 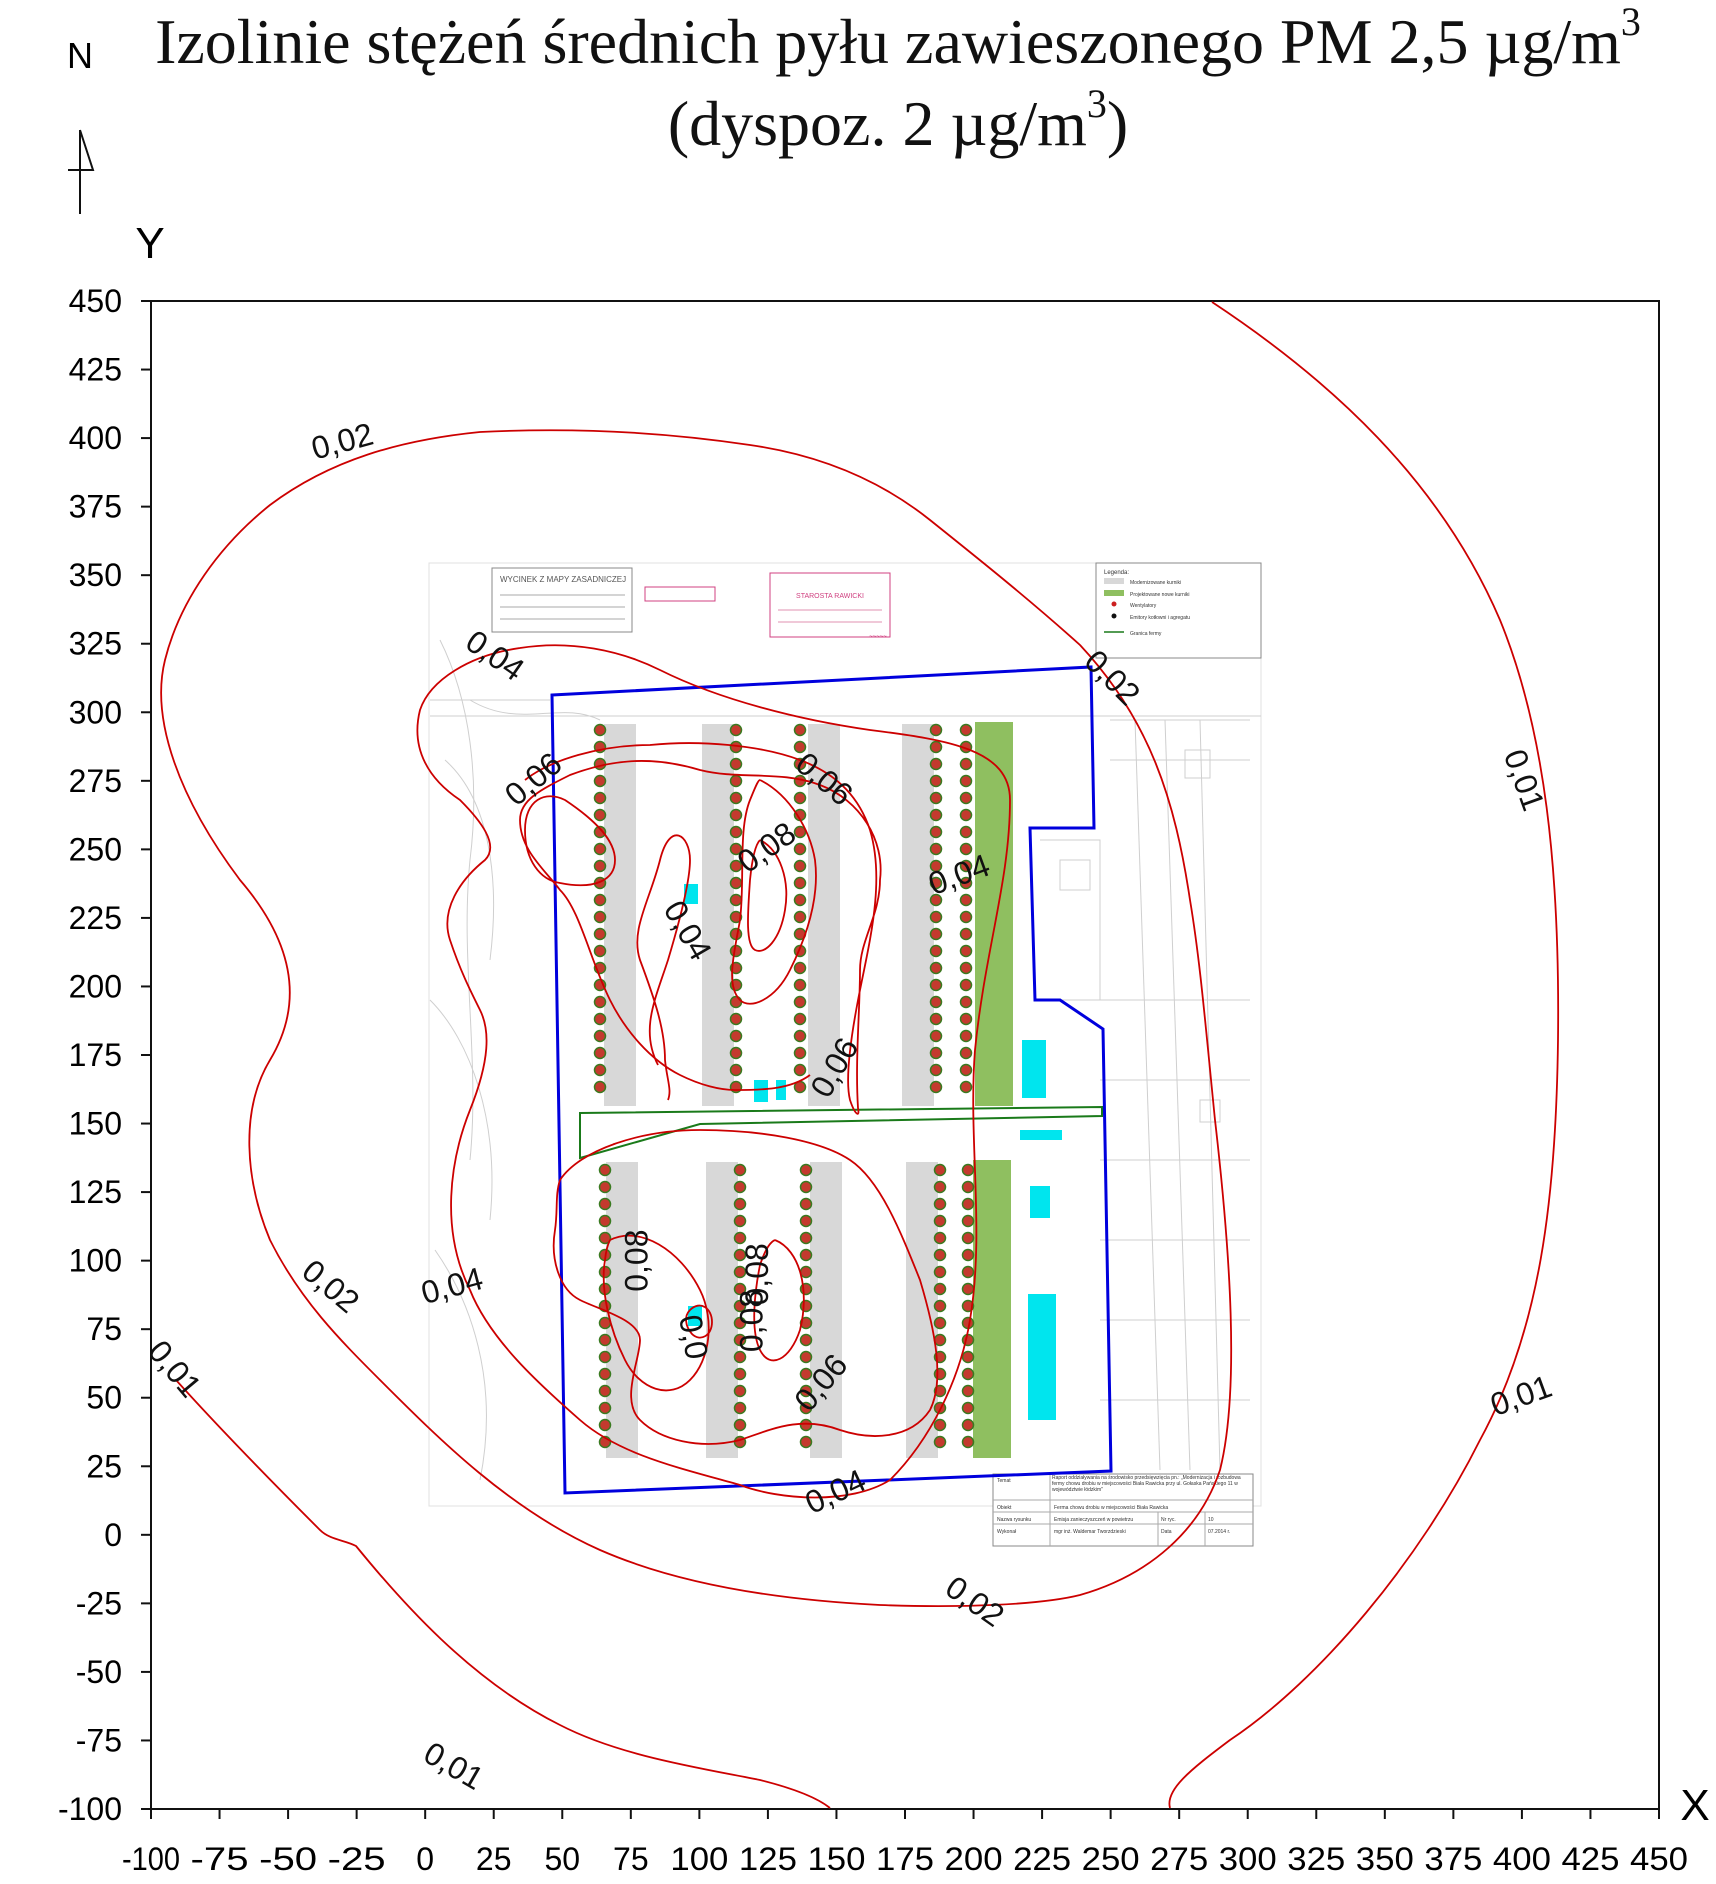 I want to click on isoline-0-06-north, so click(x=700, y=928).